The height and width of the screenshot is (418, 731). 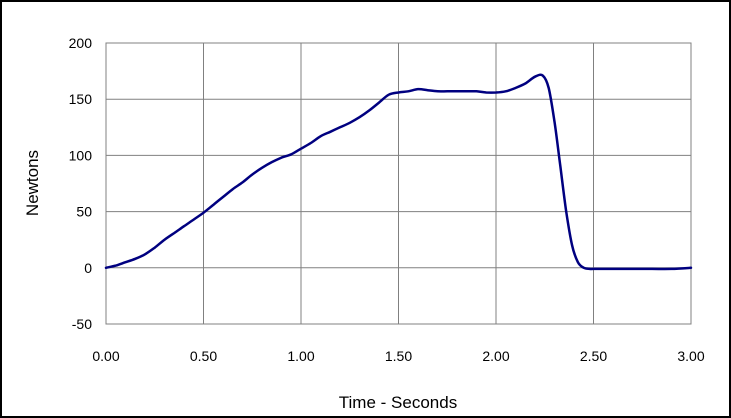 I want to click on y-tick-label: -50, so click(x=82, y=324).